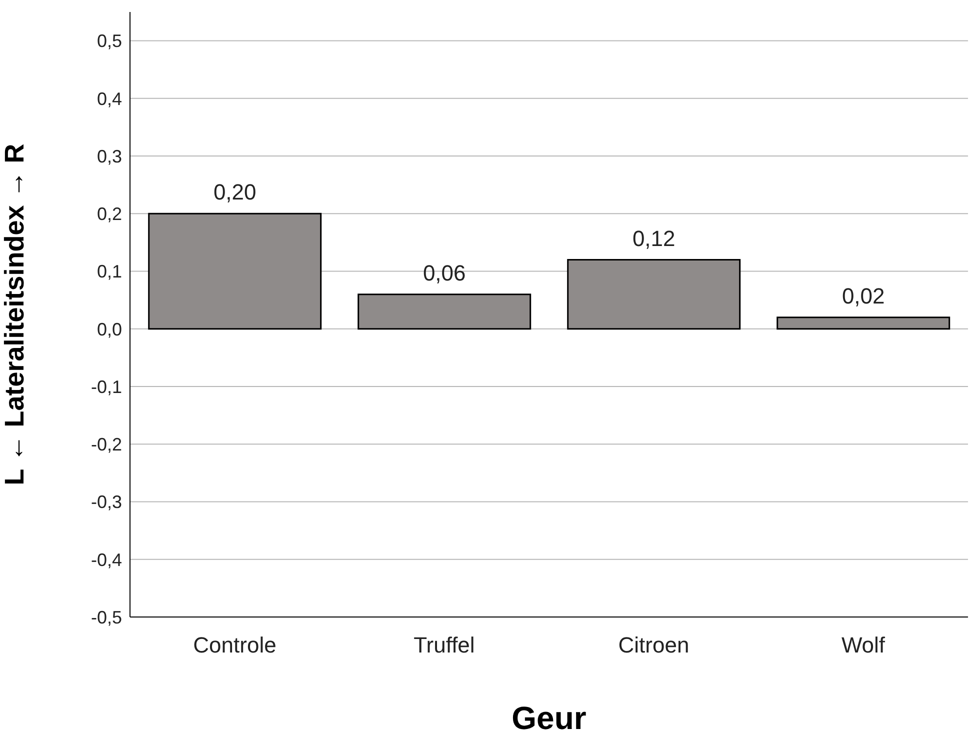 This screenshot has height=733, width=969. I want to click on y-tick-label: 0,0, so click(109, 329).